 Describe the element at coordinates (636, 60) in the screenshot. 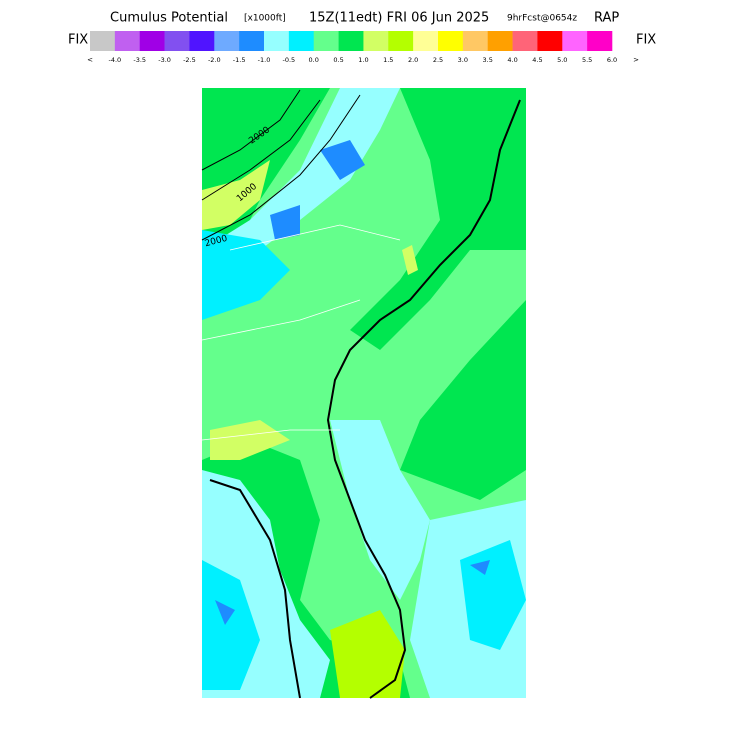

I see `colorbar-high: >` at that location.